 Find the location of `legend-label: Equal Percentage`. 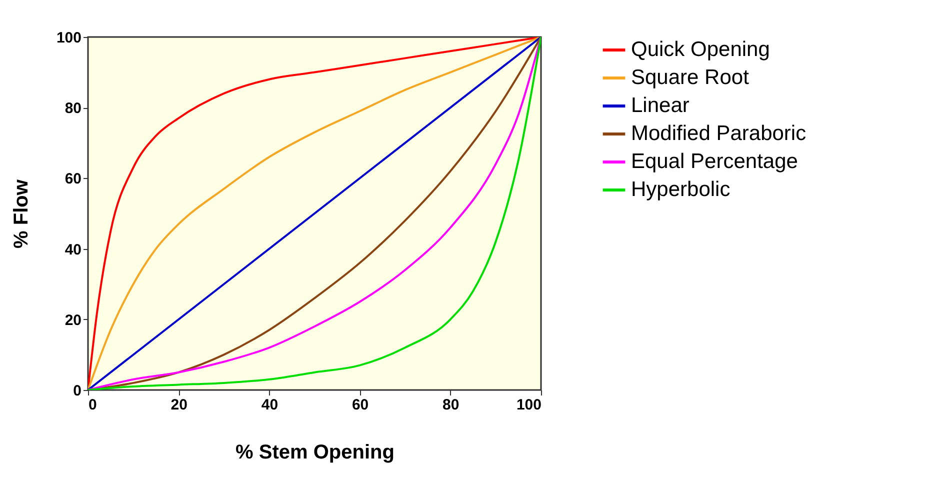

legend-label: Equal Percentage is located at coordinates (714, 161).